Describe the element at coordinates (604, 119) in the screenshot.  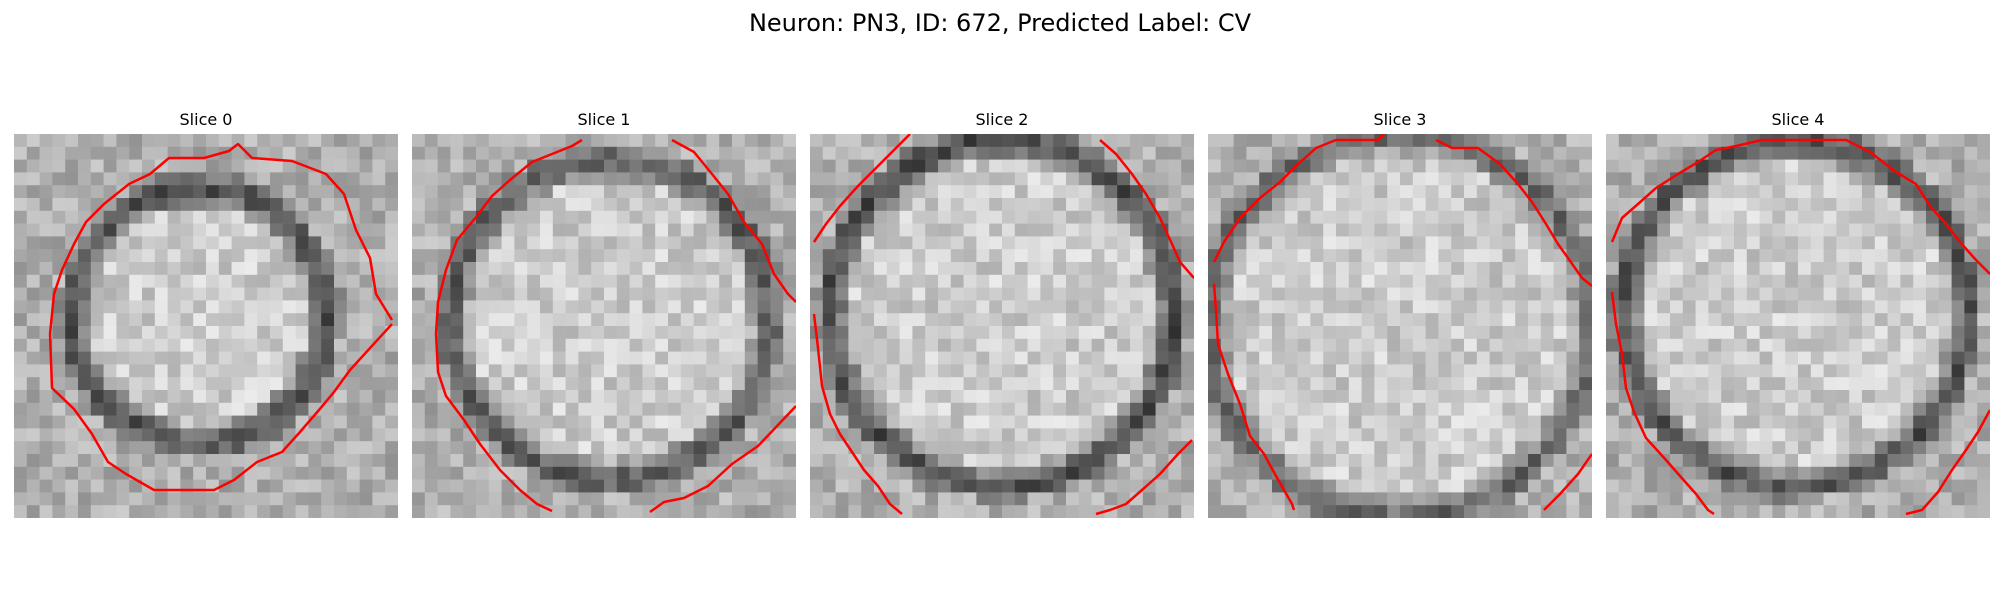
I see `slice-title: Slice 1` at that location.